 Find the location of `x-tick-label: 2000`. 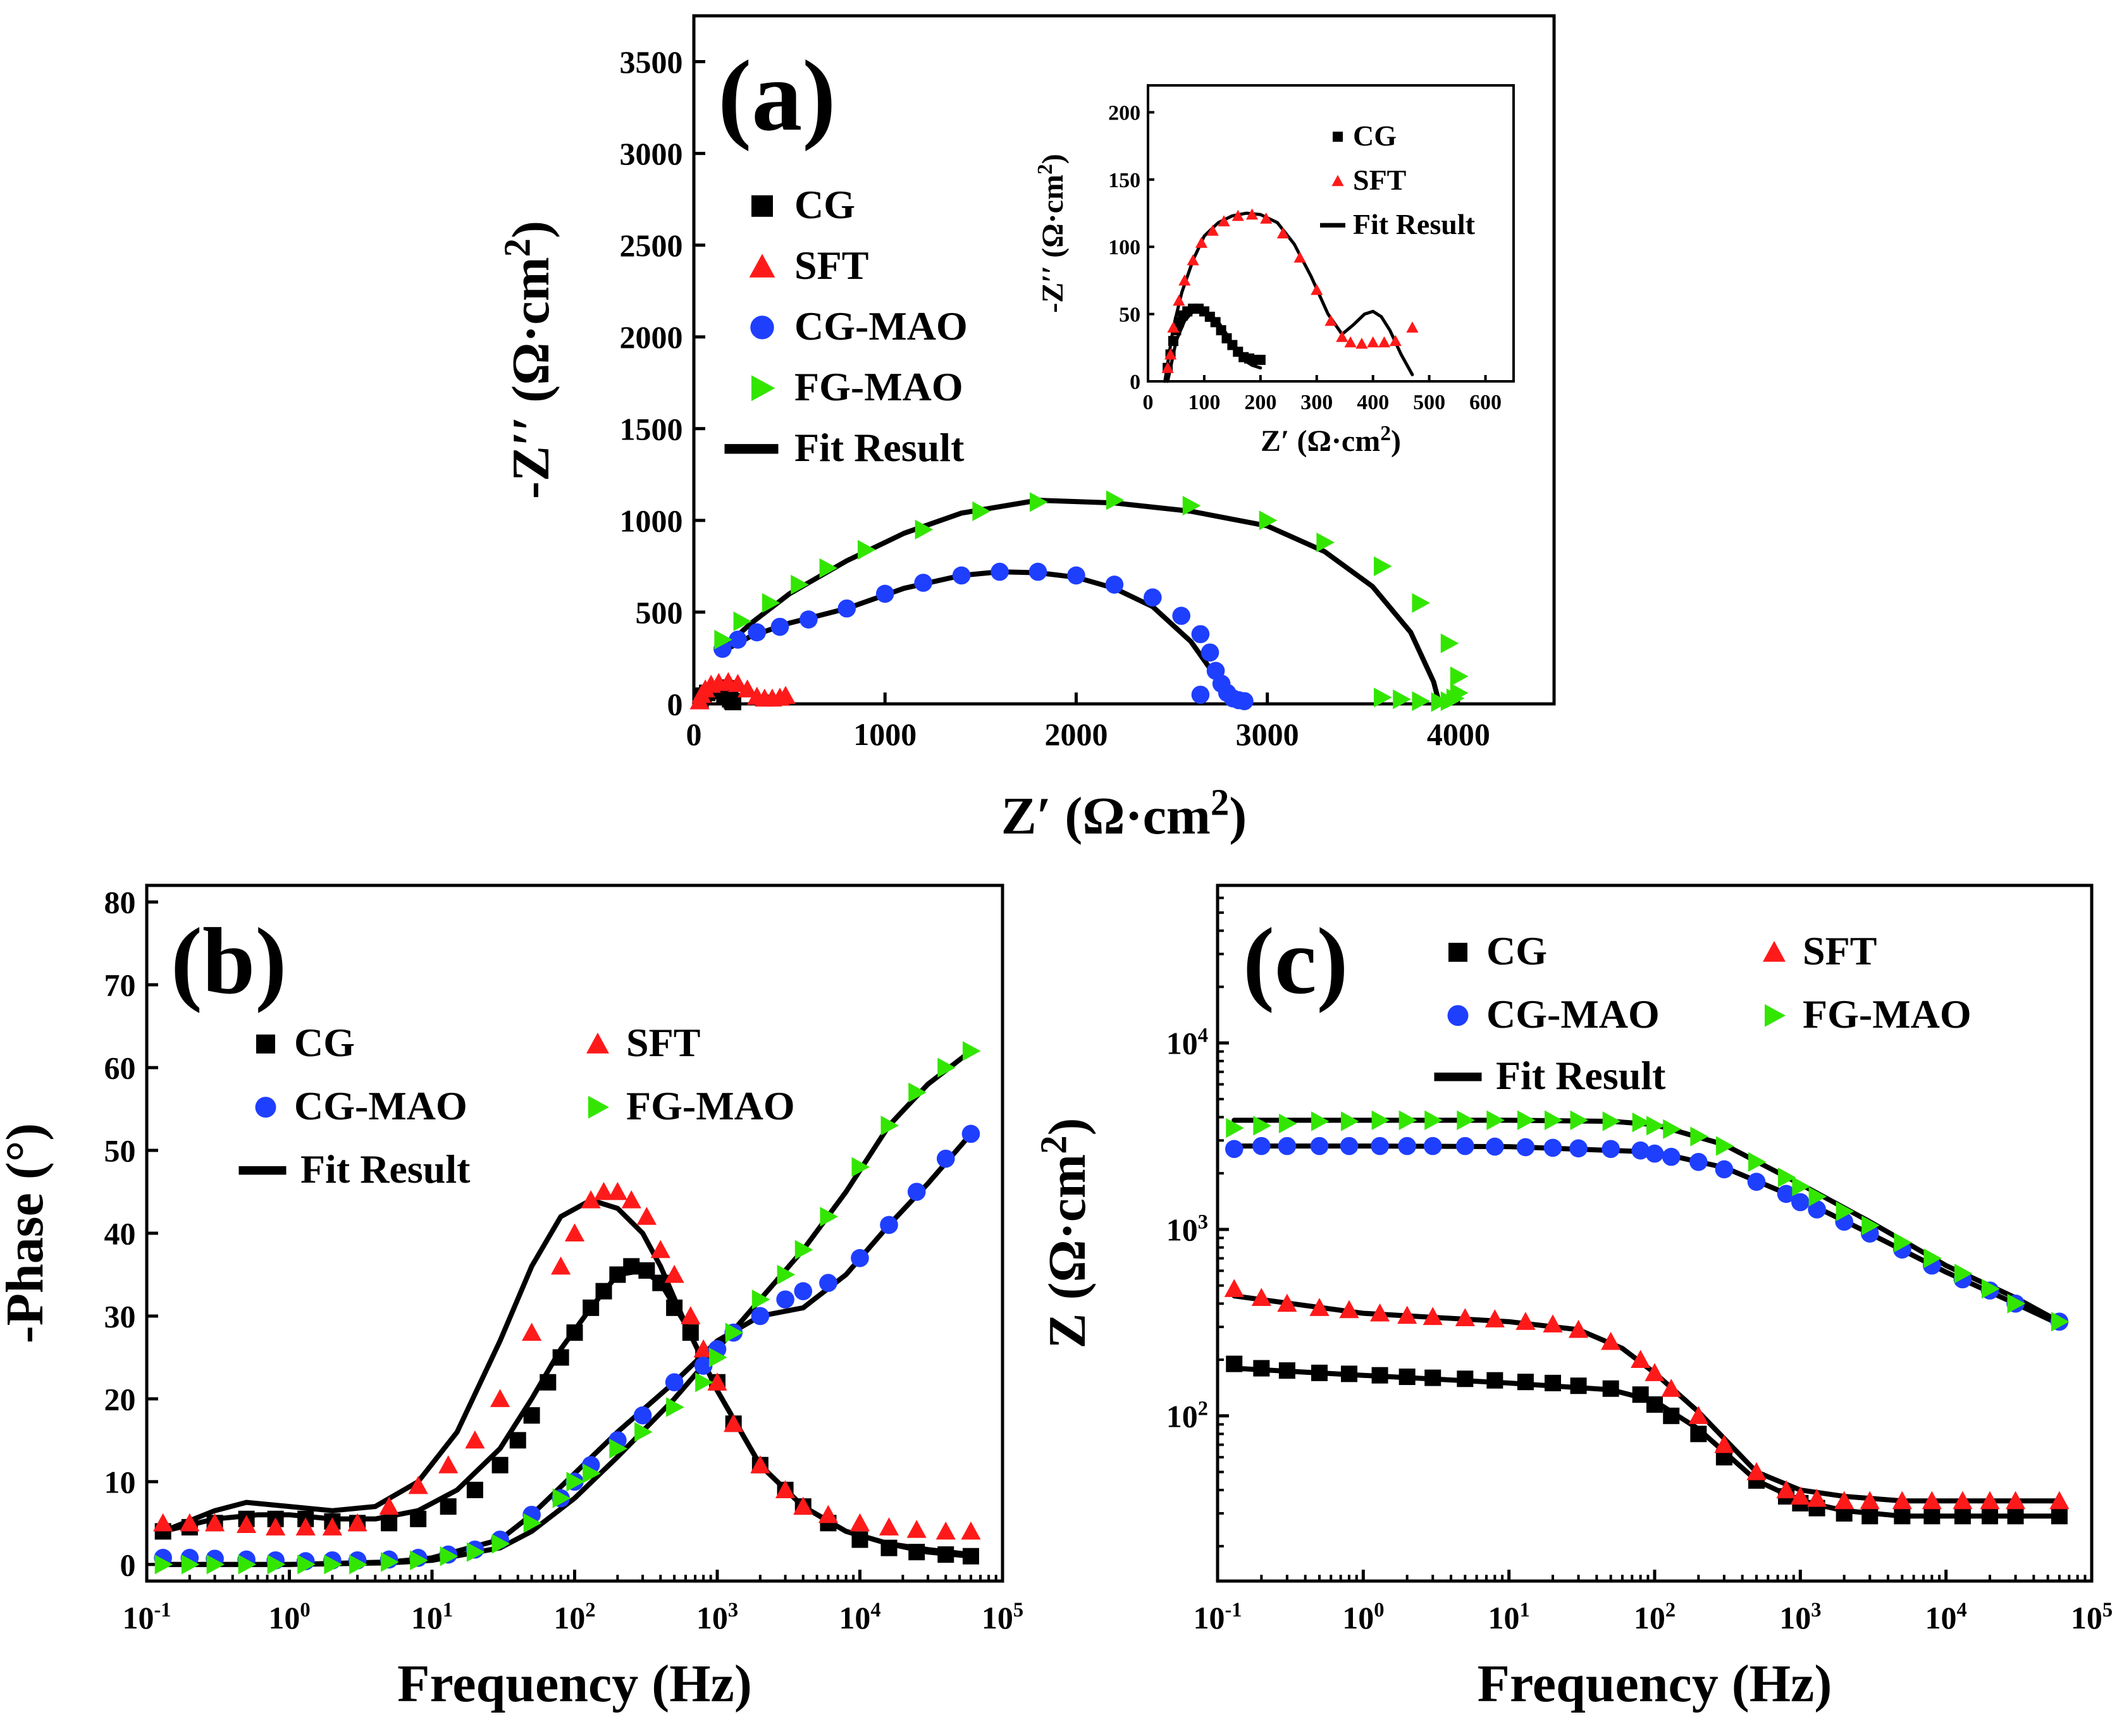

x-tick-label: 2000 is located at coordinates (1076, 734).